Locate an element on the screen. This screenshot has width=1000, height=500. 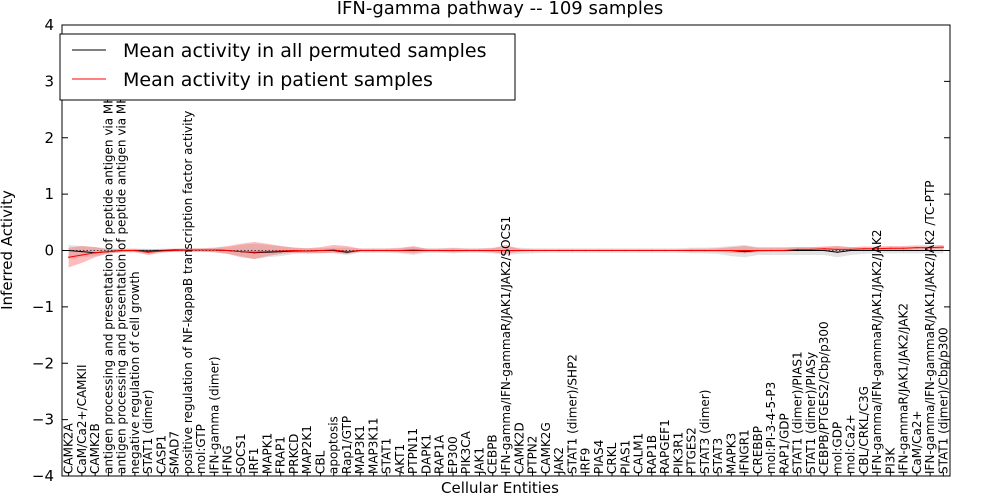
x-tick-label: IRF1 is located at coordinates (254, 461).